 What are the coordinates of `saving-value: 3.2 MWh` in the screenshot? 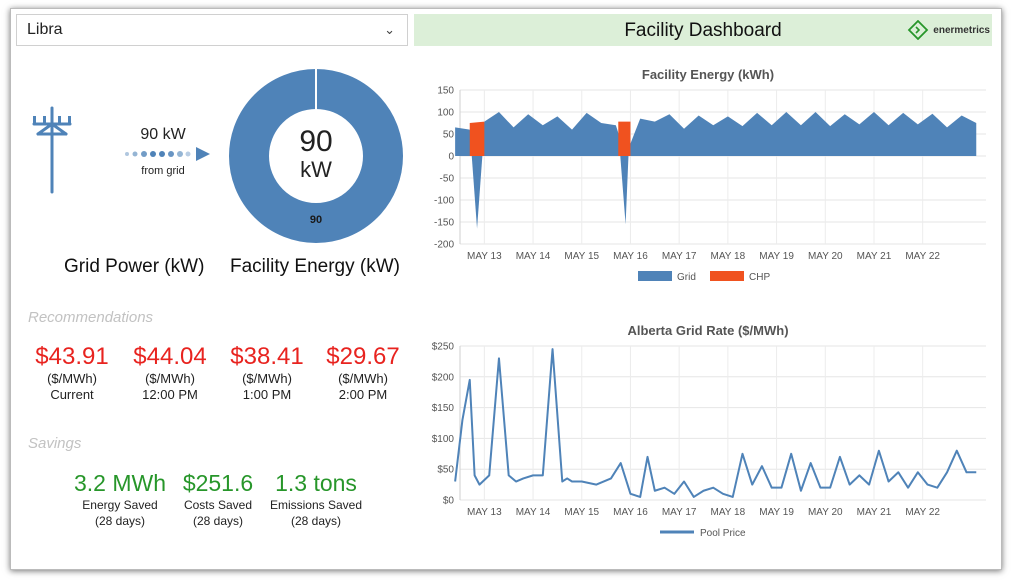 It's located at (120, 483).